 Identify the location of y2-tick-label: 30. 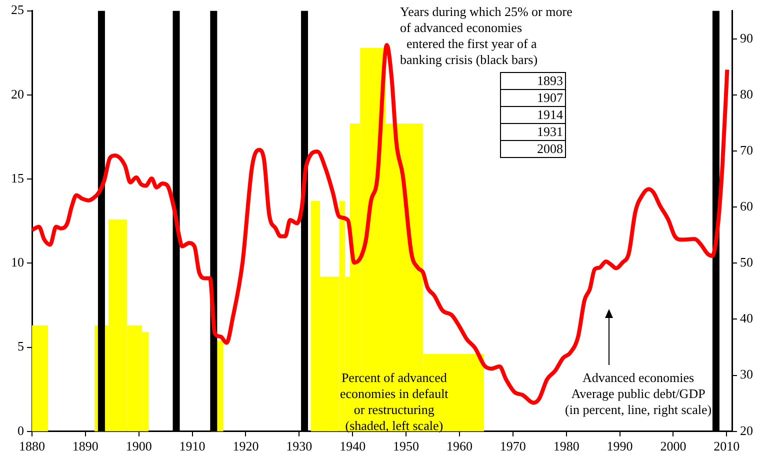
(746, 374).